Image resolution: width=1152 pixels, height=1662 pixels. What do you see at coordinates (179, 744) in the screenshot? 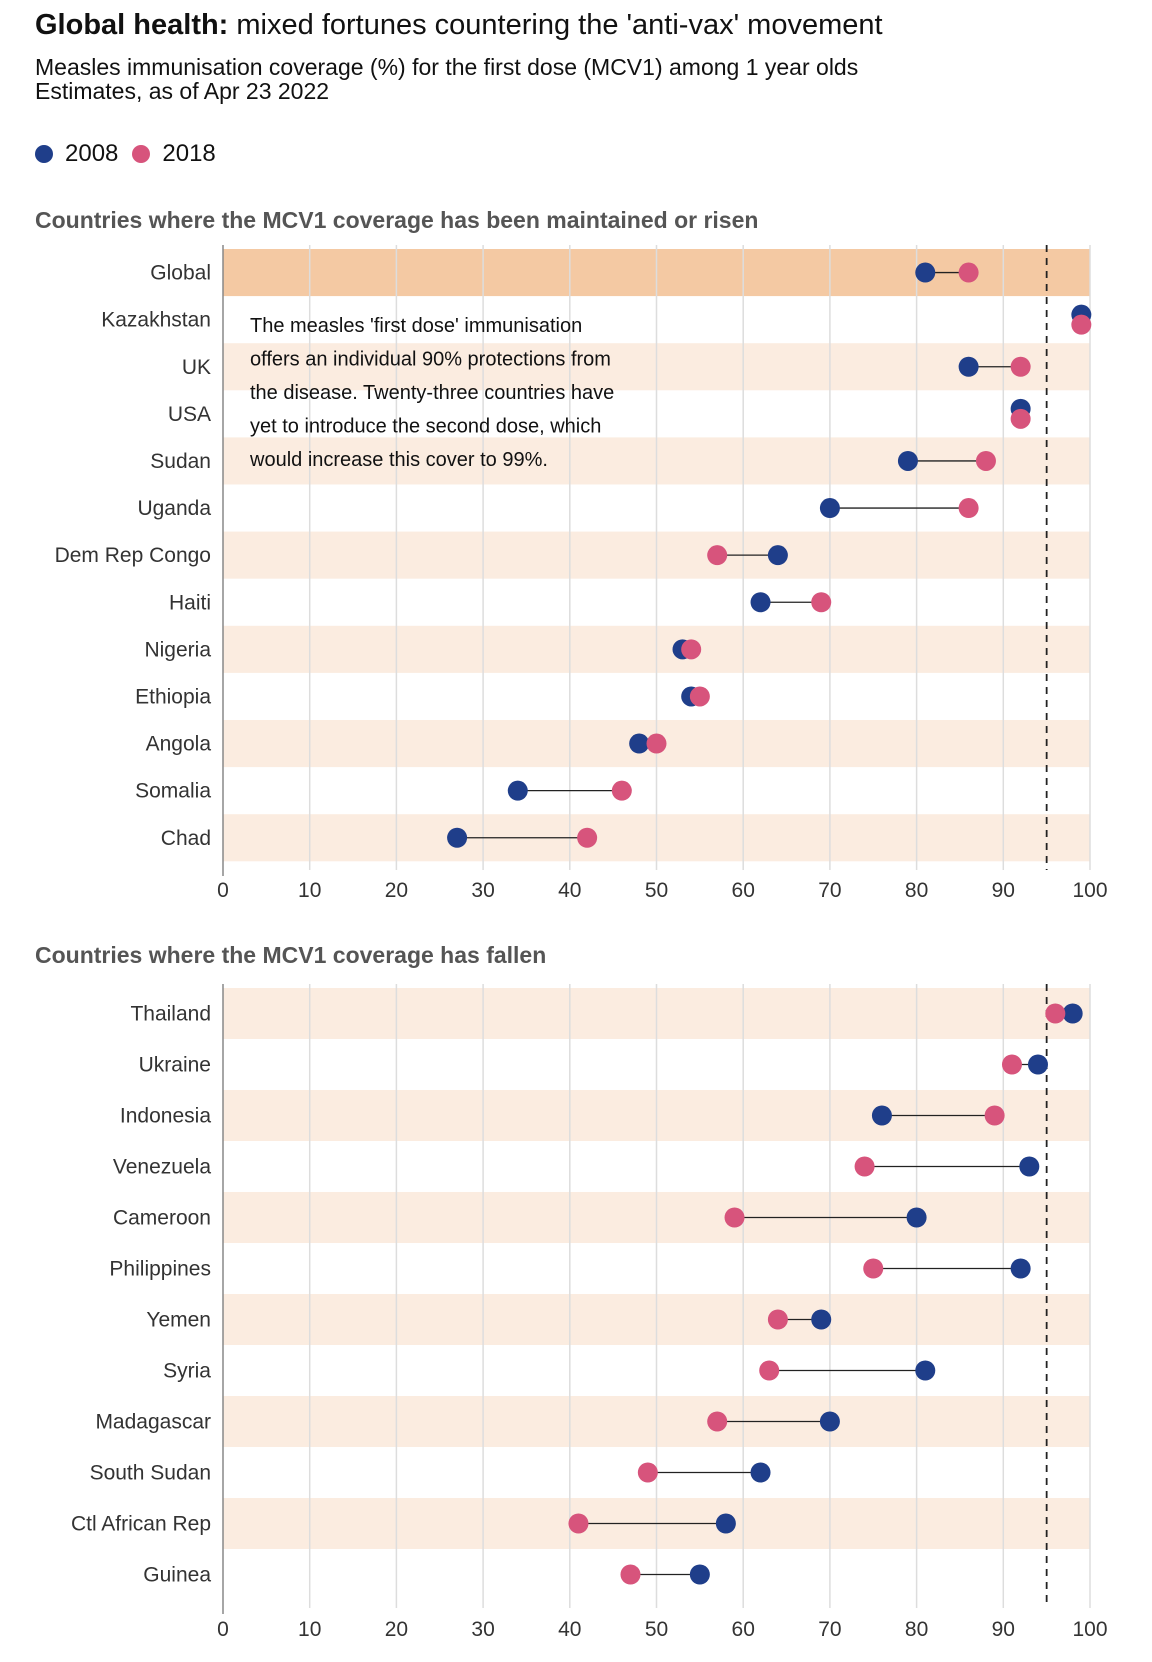
I see `row-label: Angola` at bounding box center [179, 744].